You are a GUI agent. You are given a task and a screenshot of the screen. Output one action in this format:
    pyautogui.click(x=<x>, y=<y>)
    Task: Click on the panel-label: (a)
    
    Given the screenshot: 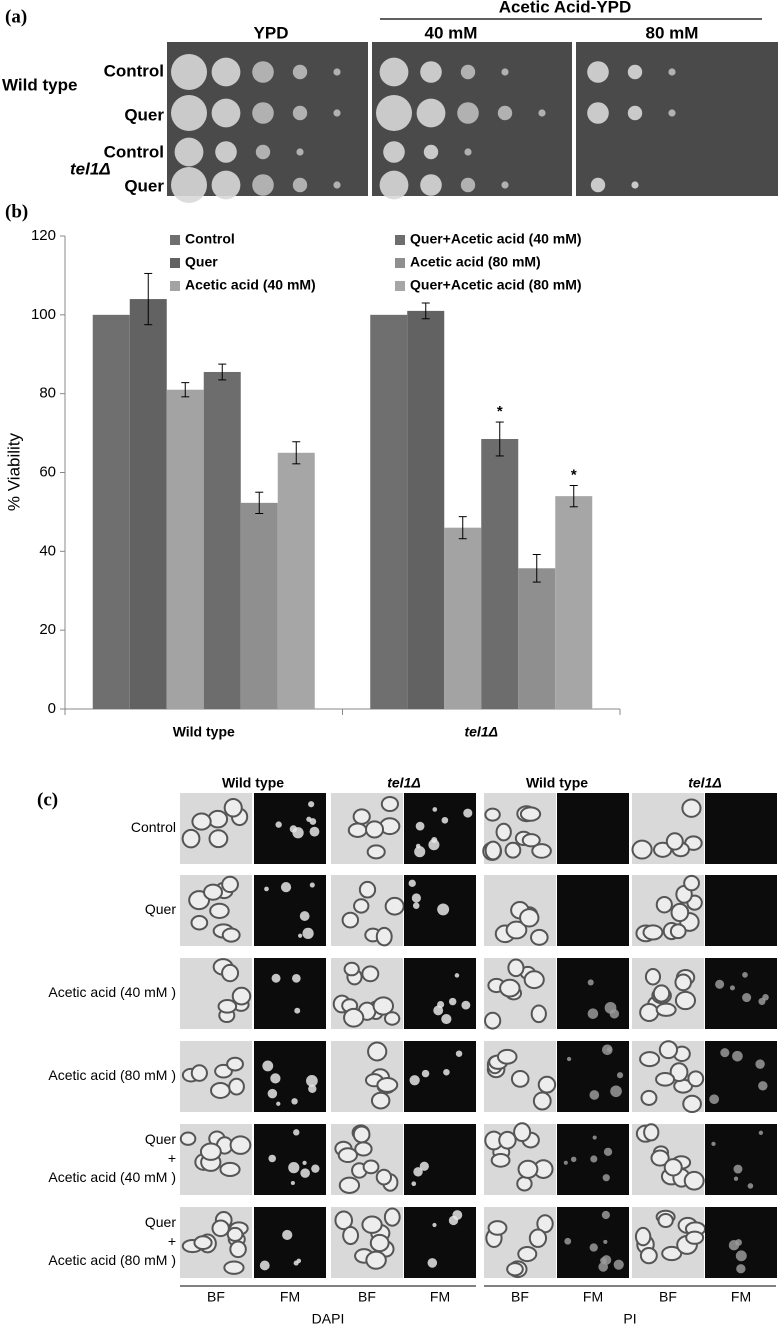 What is the action you would take?
    pyautogui.click(x=16, y=16)
    